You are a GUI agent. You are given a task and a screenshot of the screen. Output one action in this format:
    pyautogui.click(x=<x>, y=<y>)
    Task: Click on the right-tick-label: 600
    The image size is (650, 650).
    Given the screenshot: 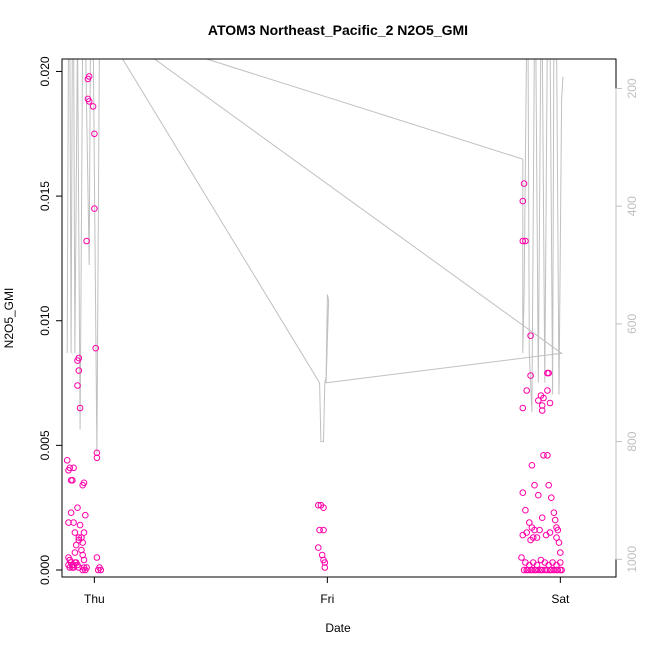 What is the action you would take?
    pyautogui.click(x=632, y=324)
    